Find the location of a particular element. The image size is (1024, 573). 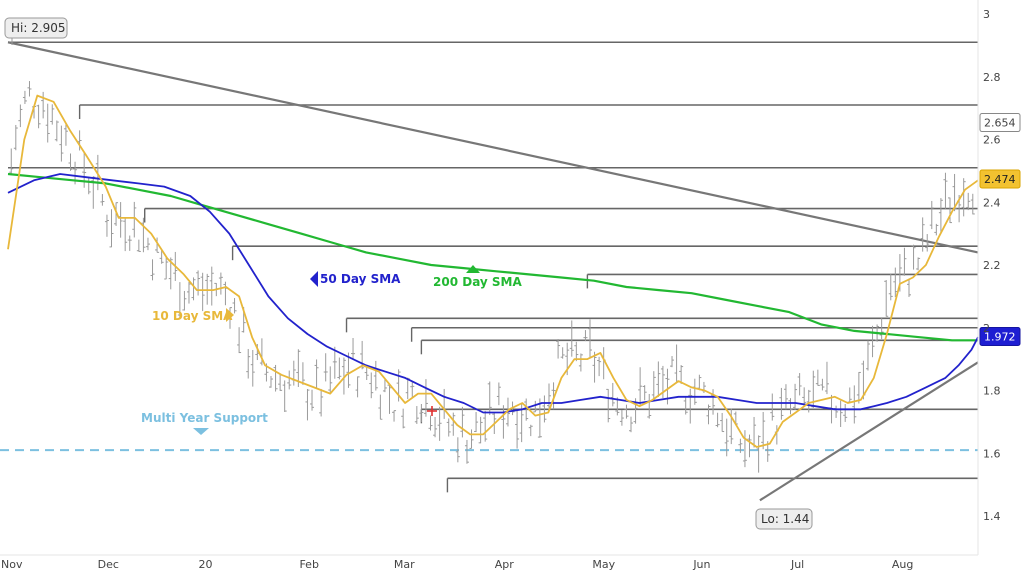

sma200-label: 200 Day SMA is located at coordinates (478, 282).